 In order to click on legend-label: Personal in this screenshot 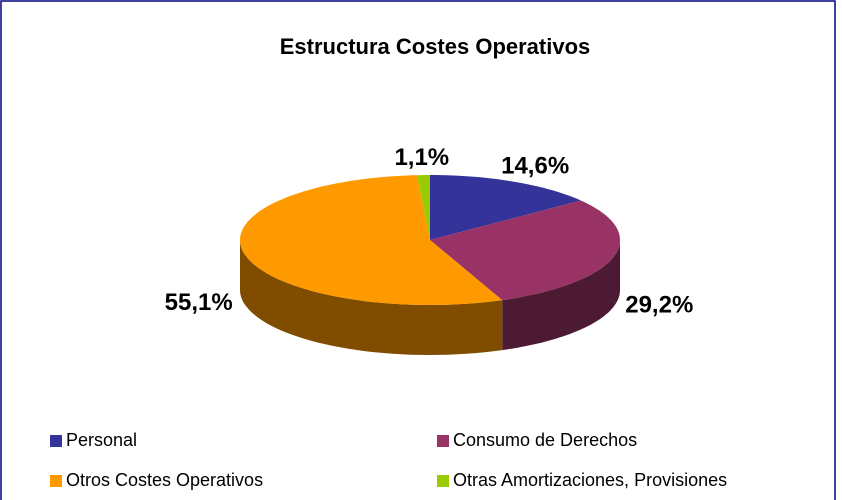, I will do `click(101, 440)`.